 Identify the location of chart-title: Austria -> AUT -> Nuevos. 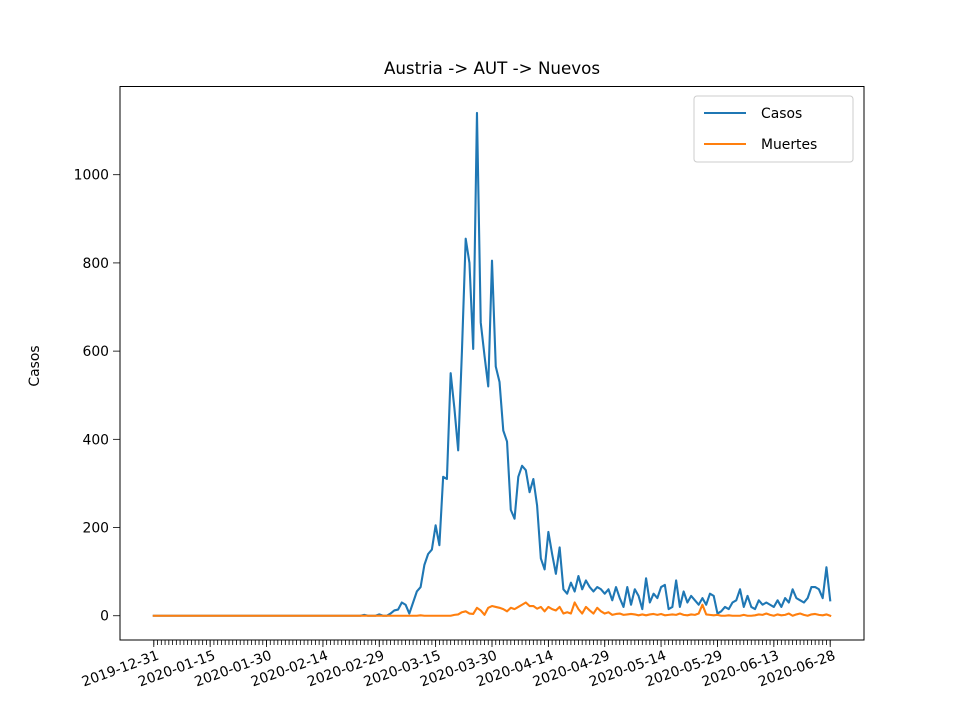
(492, 68).